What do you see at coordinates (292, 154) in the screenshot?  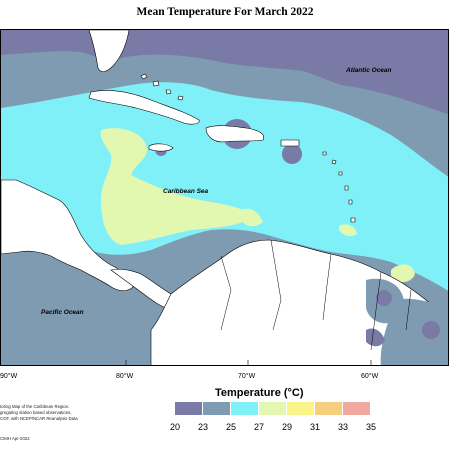 I see `cool-spot-puerto-rico` at bounding box center [292, 154].